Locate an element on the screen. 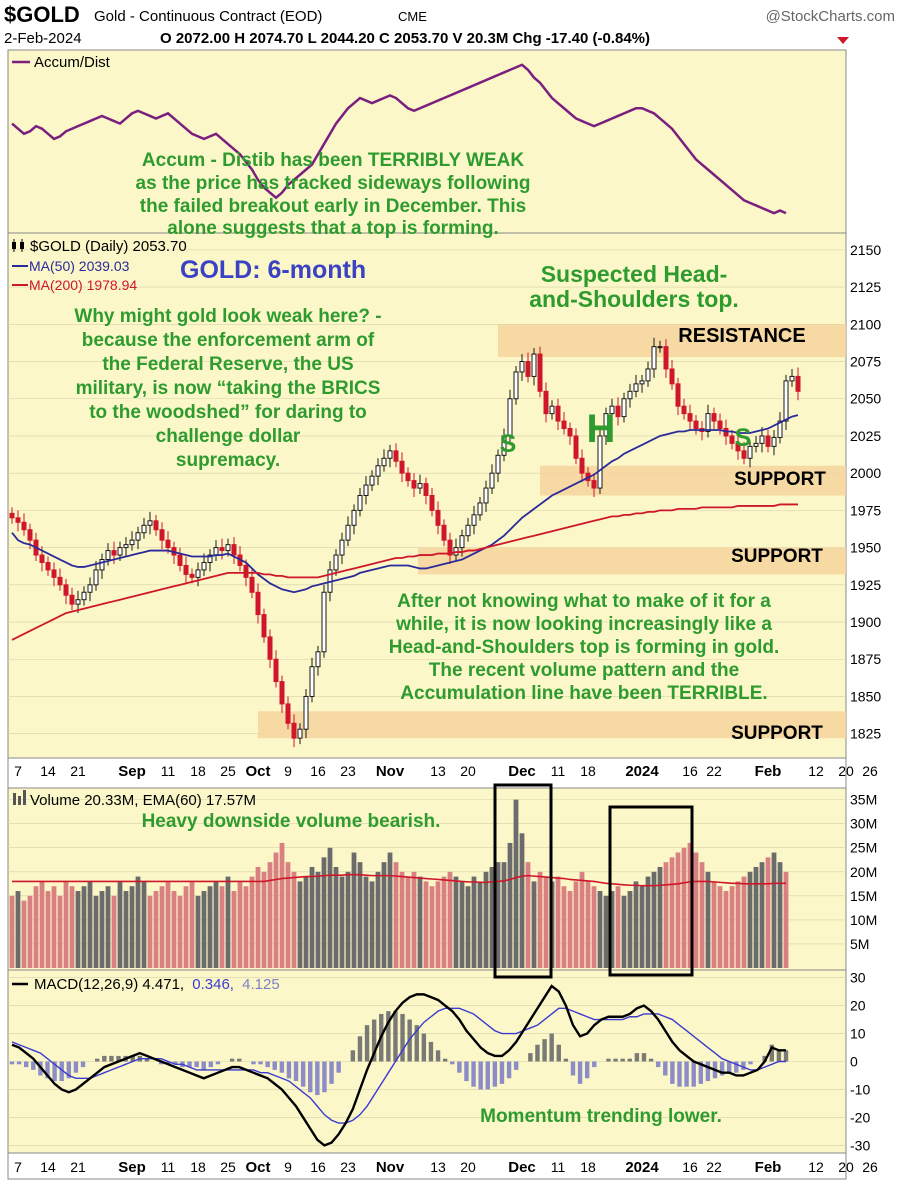  hs-note-line-1: Suspected Head- is located at coordinates (634, 274).